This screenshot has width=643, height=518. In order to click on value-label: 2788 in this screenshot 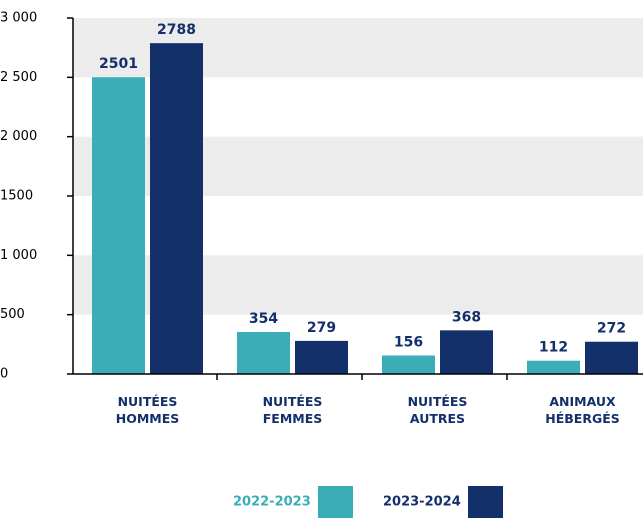, I will do `click(176, 30)`.